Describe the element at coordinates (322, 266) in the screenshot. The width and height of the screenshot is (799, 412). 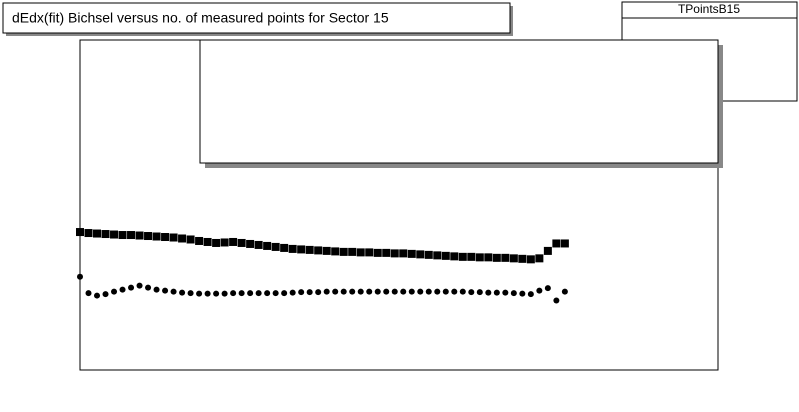
I see `profiles` at that location.